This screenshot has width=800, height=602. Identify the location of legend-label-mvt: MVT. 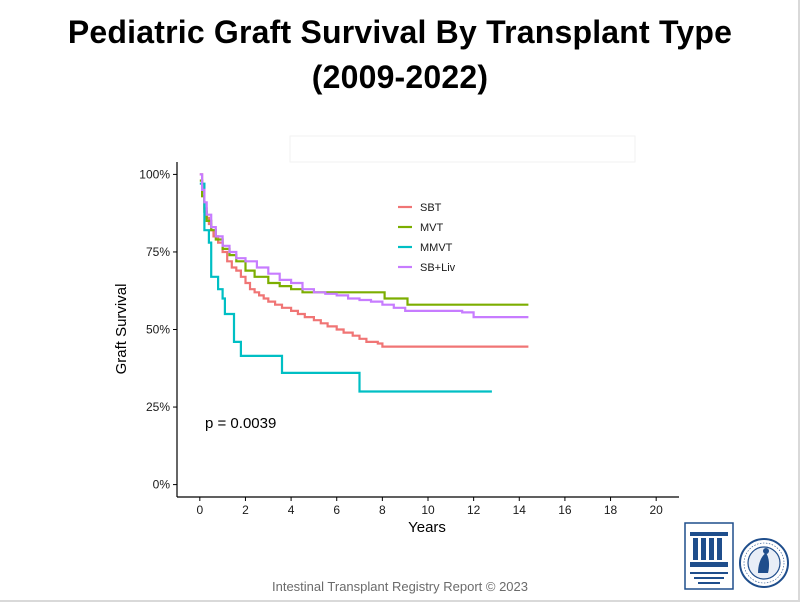
(432, 228).